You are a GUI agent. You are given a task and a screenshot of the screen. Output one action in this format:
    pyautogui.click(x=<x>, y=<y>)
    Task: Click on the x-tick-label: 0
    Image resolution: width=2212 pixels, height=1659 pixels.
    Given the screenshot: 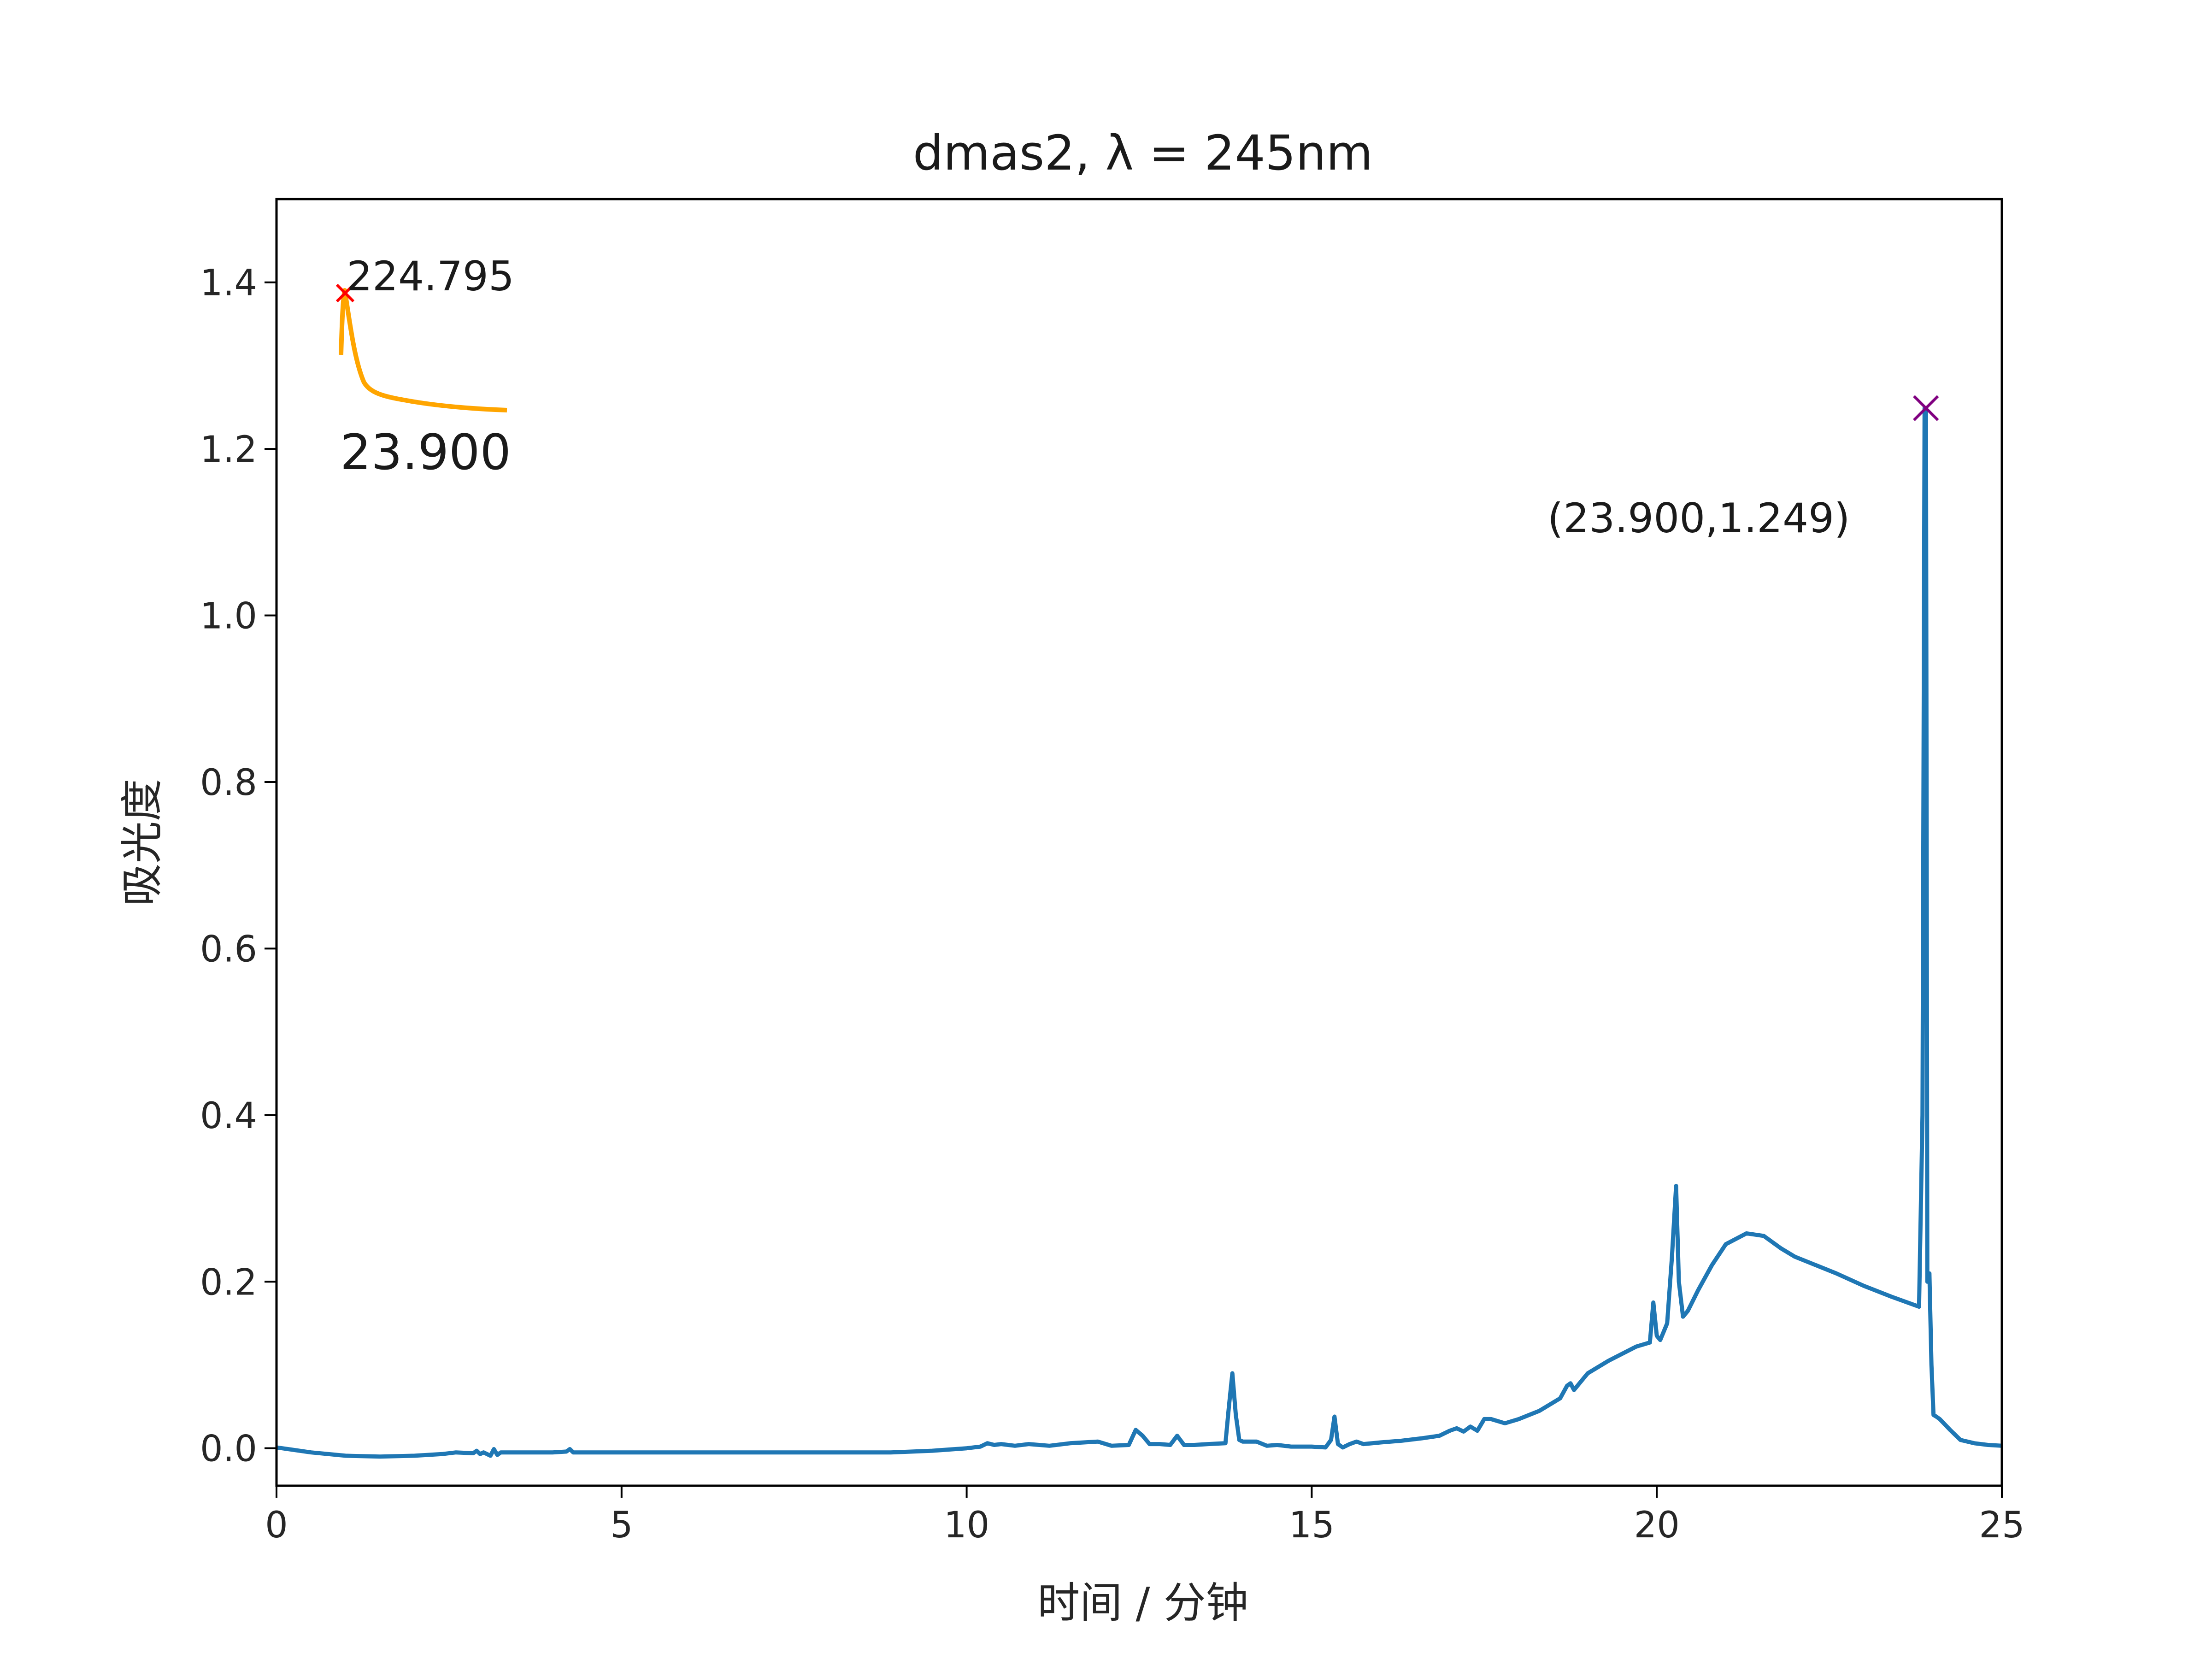 What is the action you would take?
    pyautogui.click(x=276, y=1525)
    